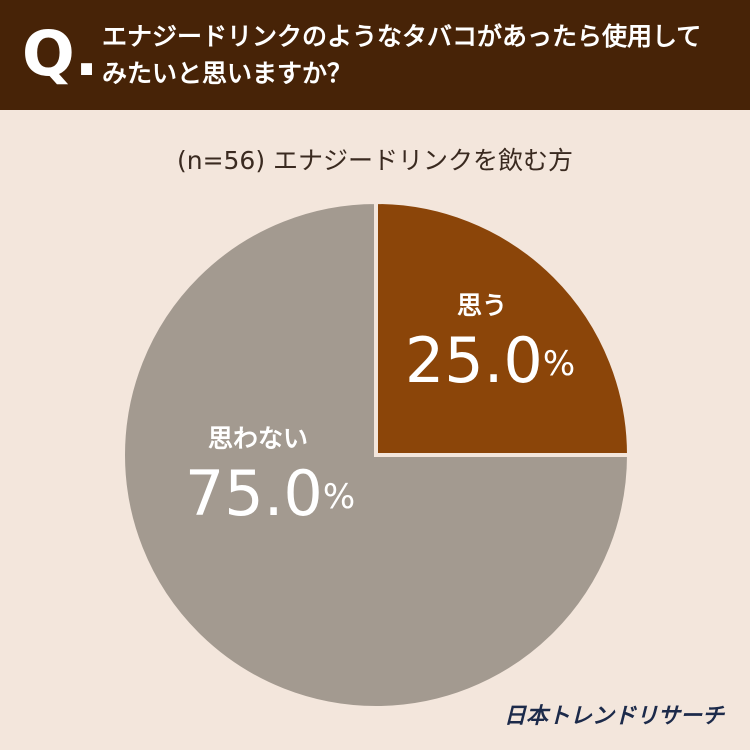 The image size is (750, 750). Describe the element at coordinates (613, 716) in the screenshot. I see `brand: 日本トレンドリサーチ` at that location.